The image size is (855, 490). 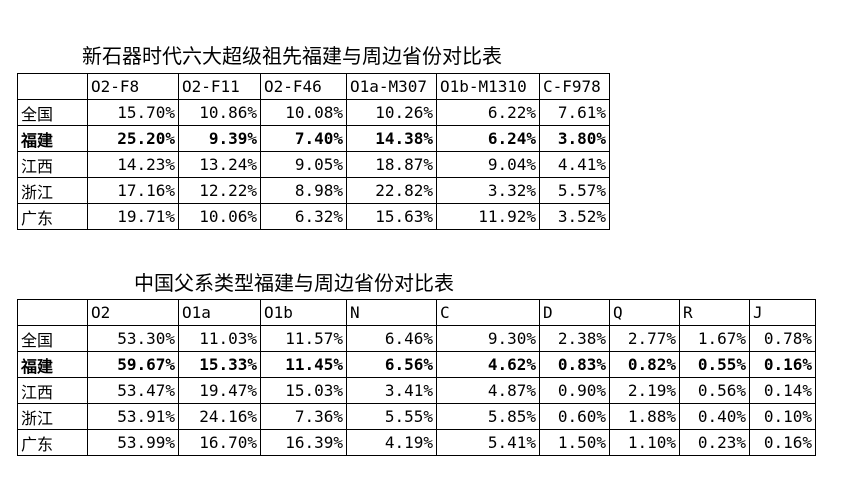 What do you see at coordinates (133, 390) in the screenshot?
I see `table-cell: 53.47%` at bounding box center [133, 390].